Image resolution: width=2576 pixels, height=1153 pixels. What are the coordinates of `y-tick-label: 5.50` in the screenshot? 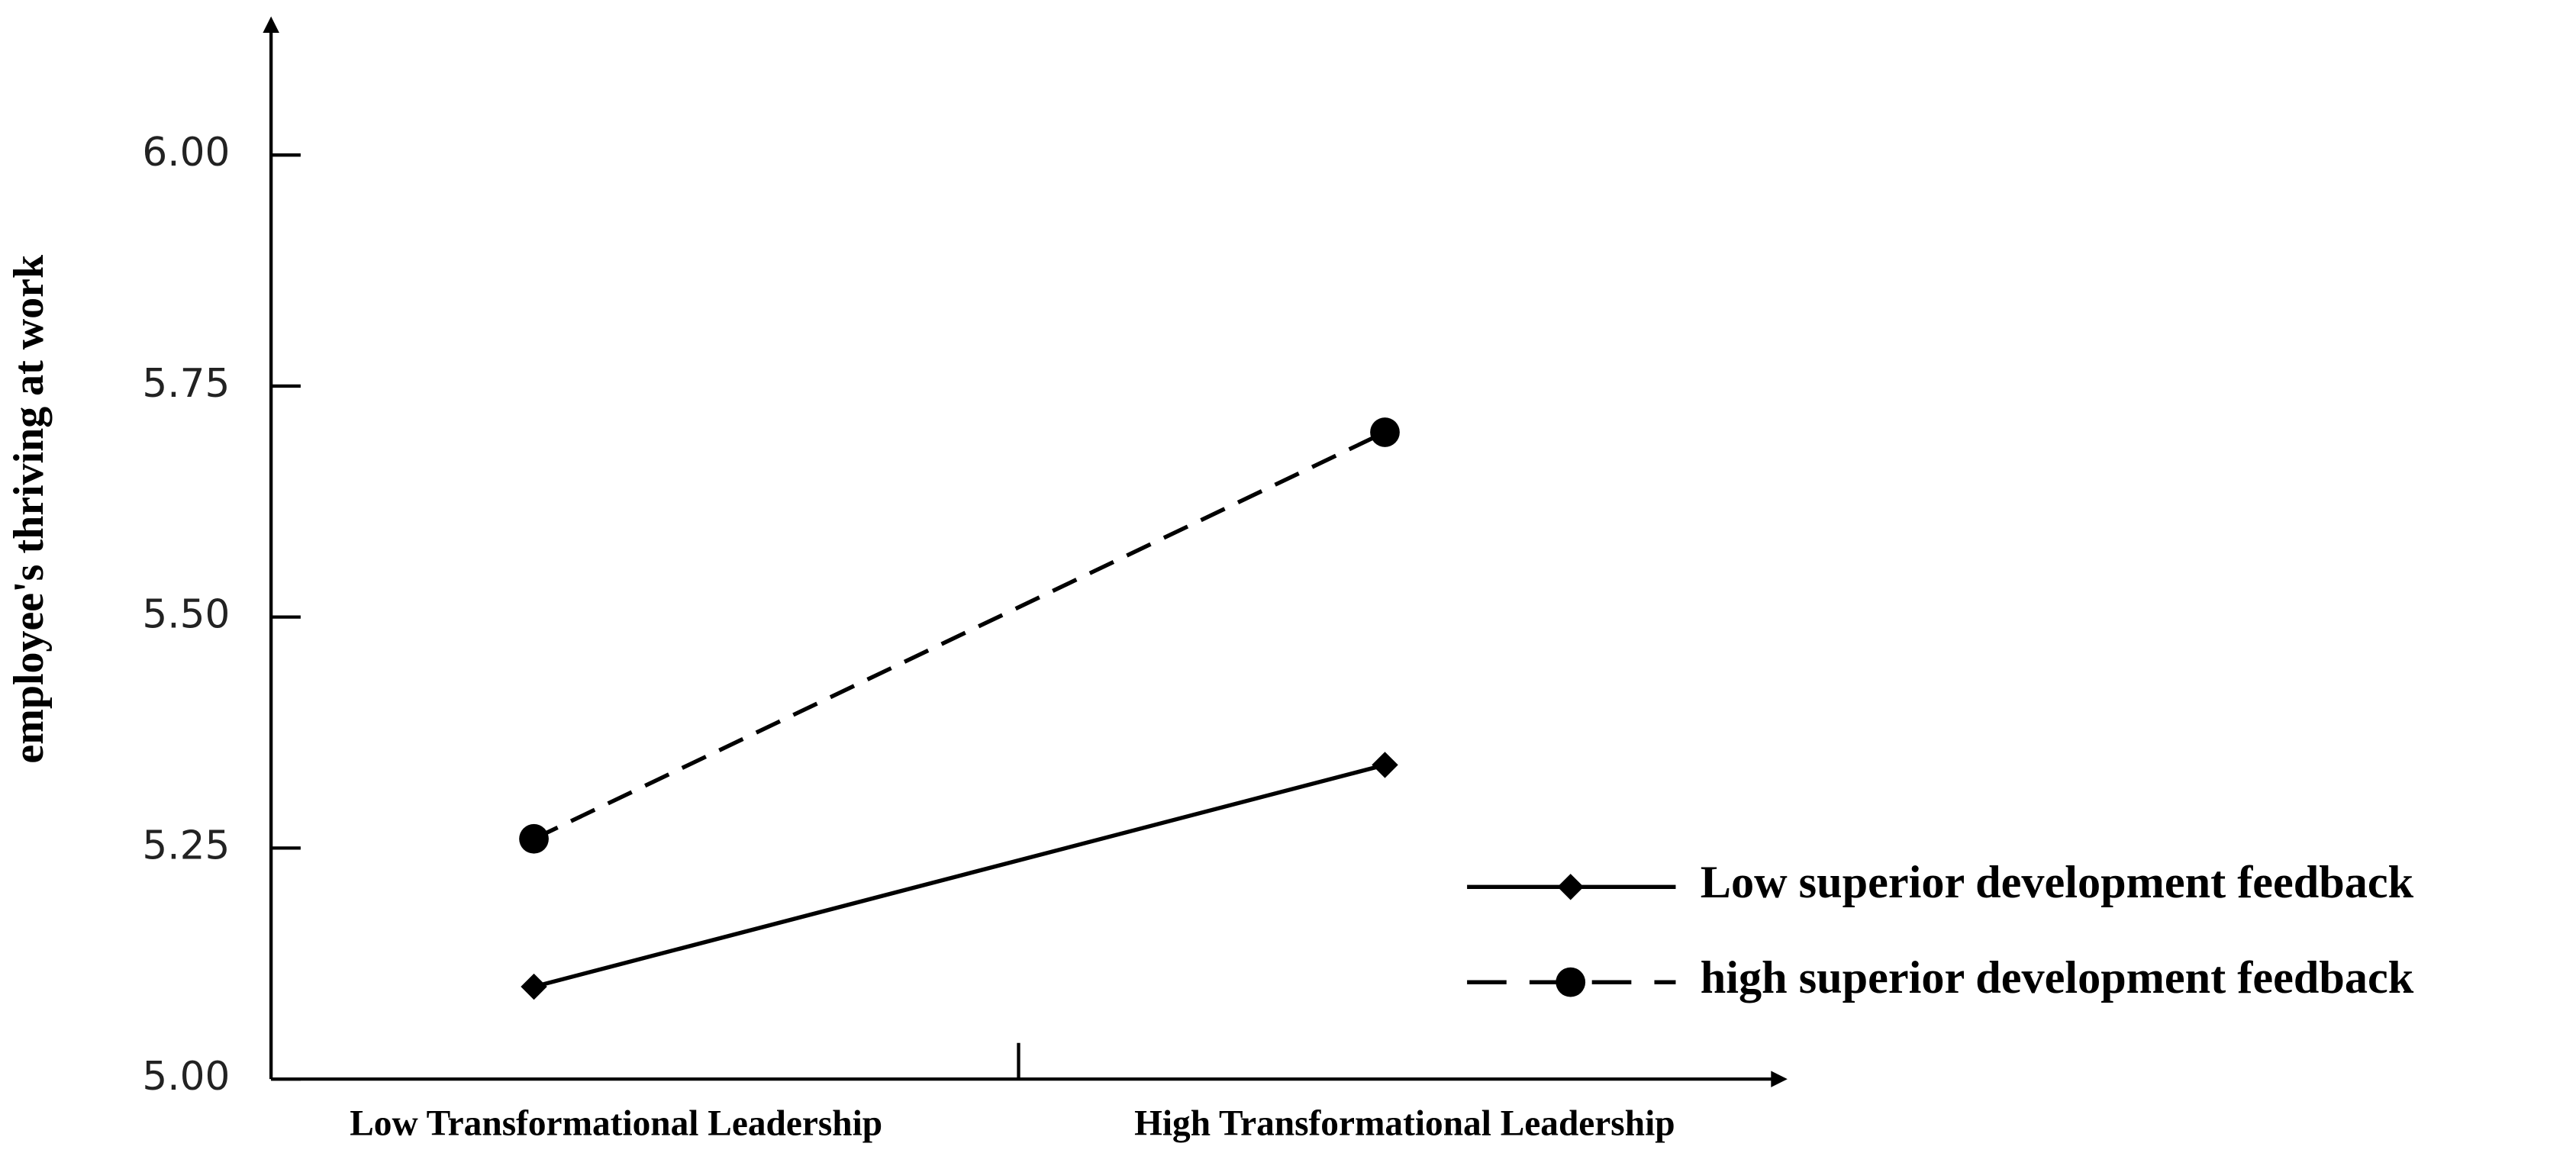 It's located at (186, 615).